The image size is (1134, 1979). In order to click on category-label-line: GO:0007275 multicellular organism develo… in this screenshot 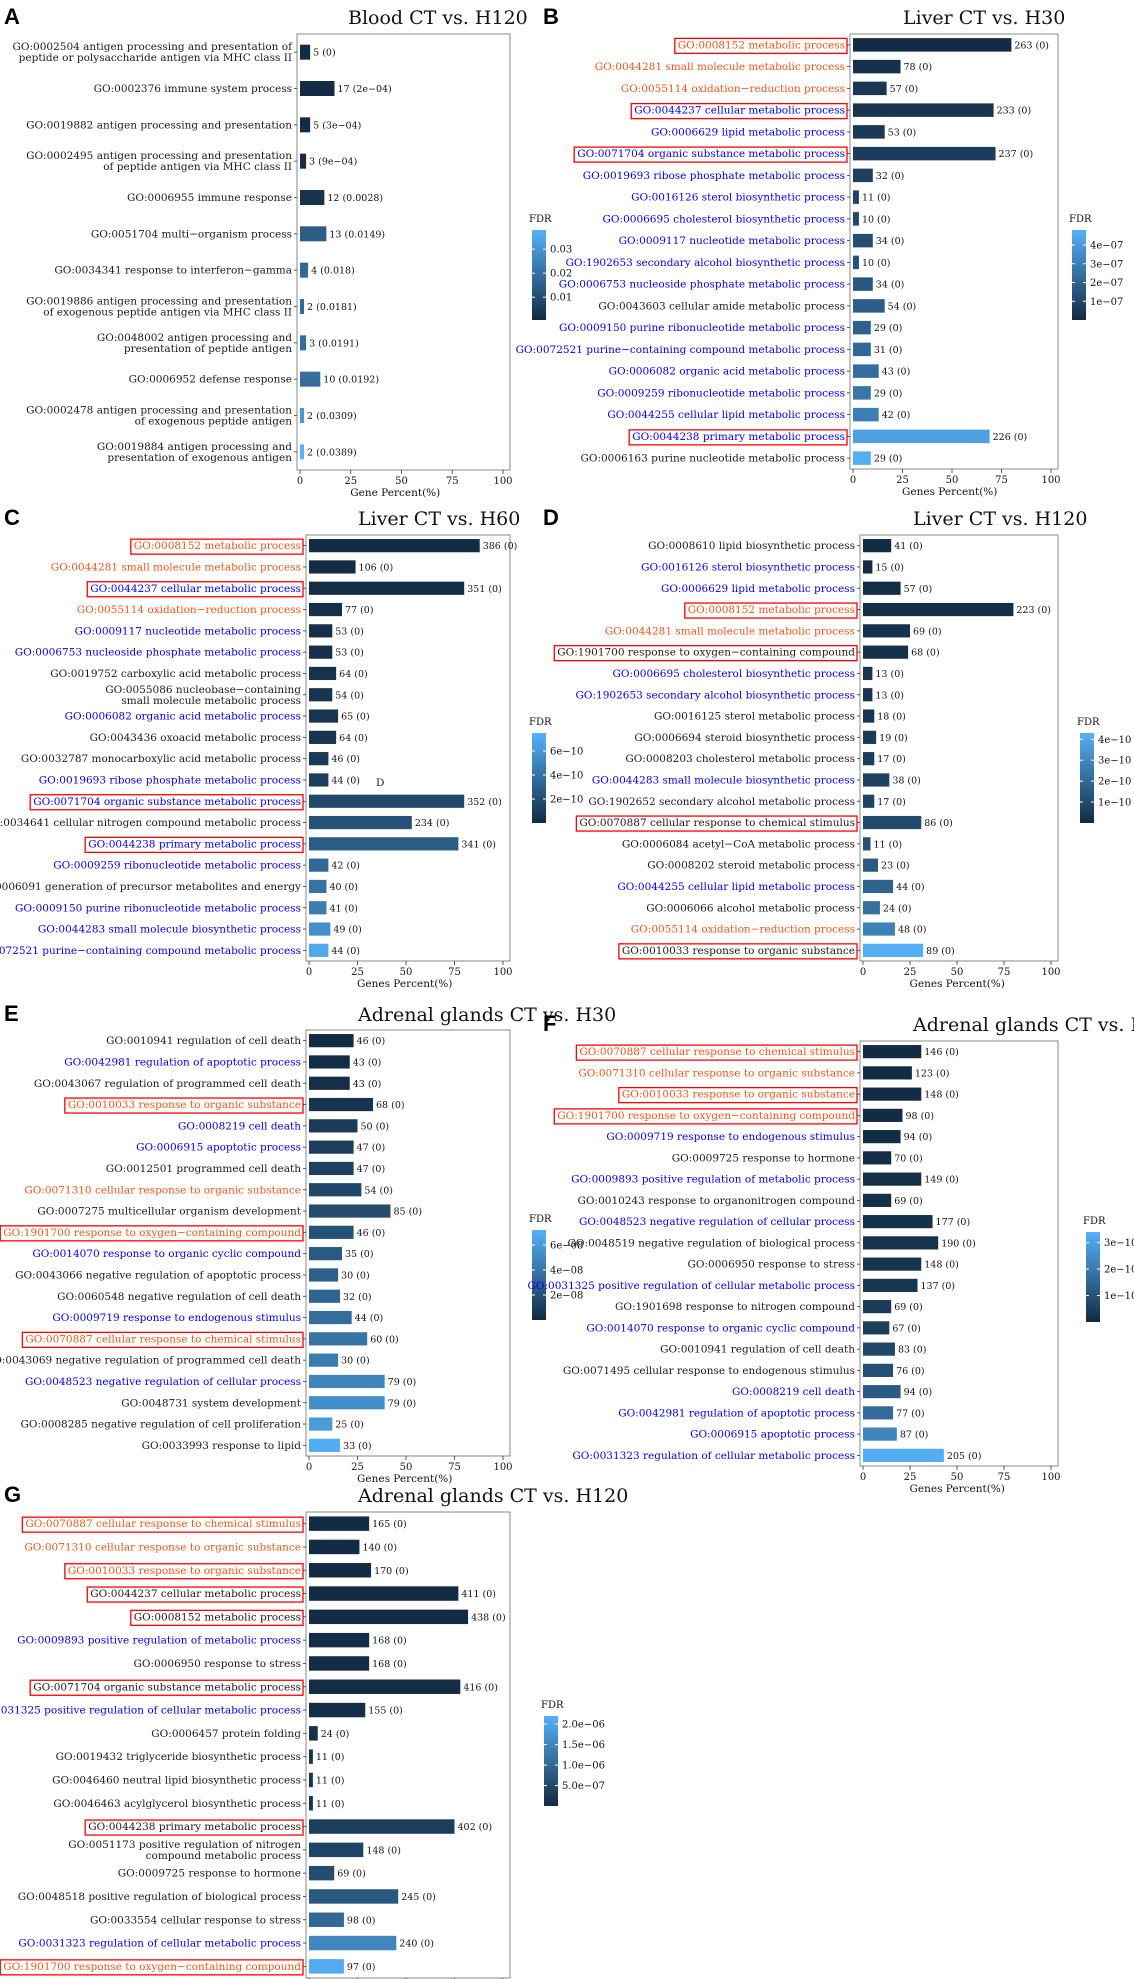, I will do `click(169, 1212)`.